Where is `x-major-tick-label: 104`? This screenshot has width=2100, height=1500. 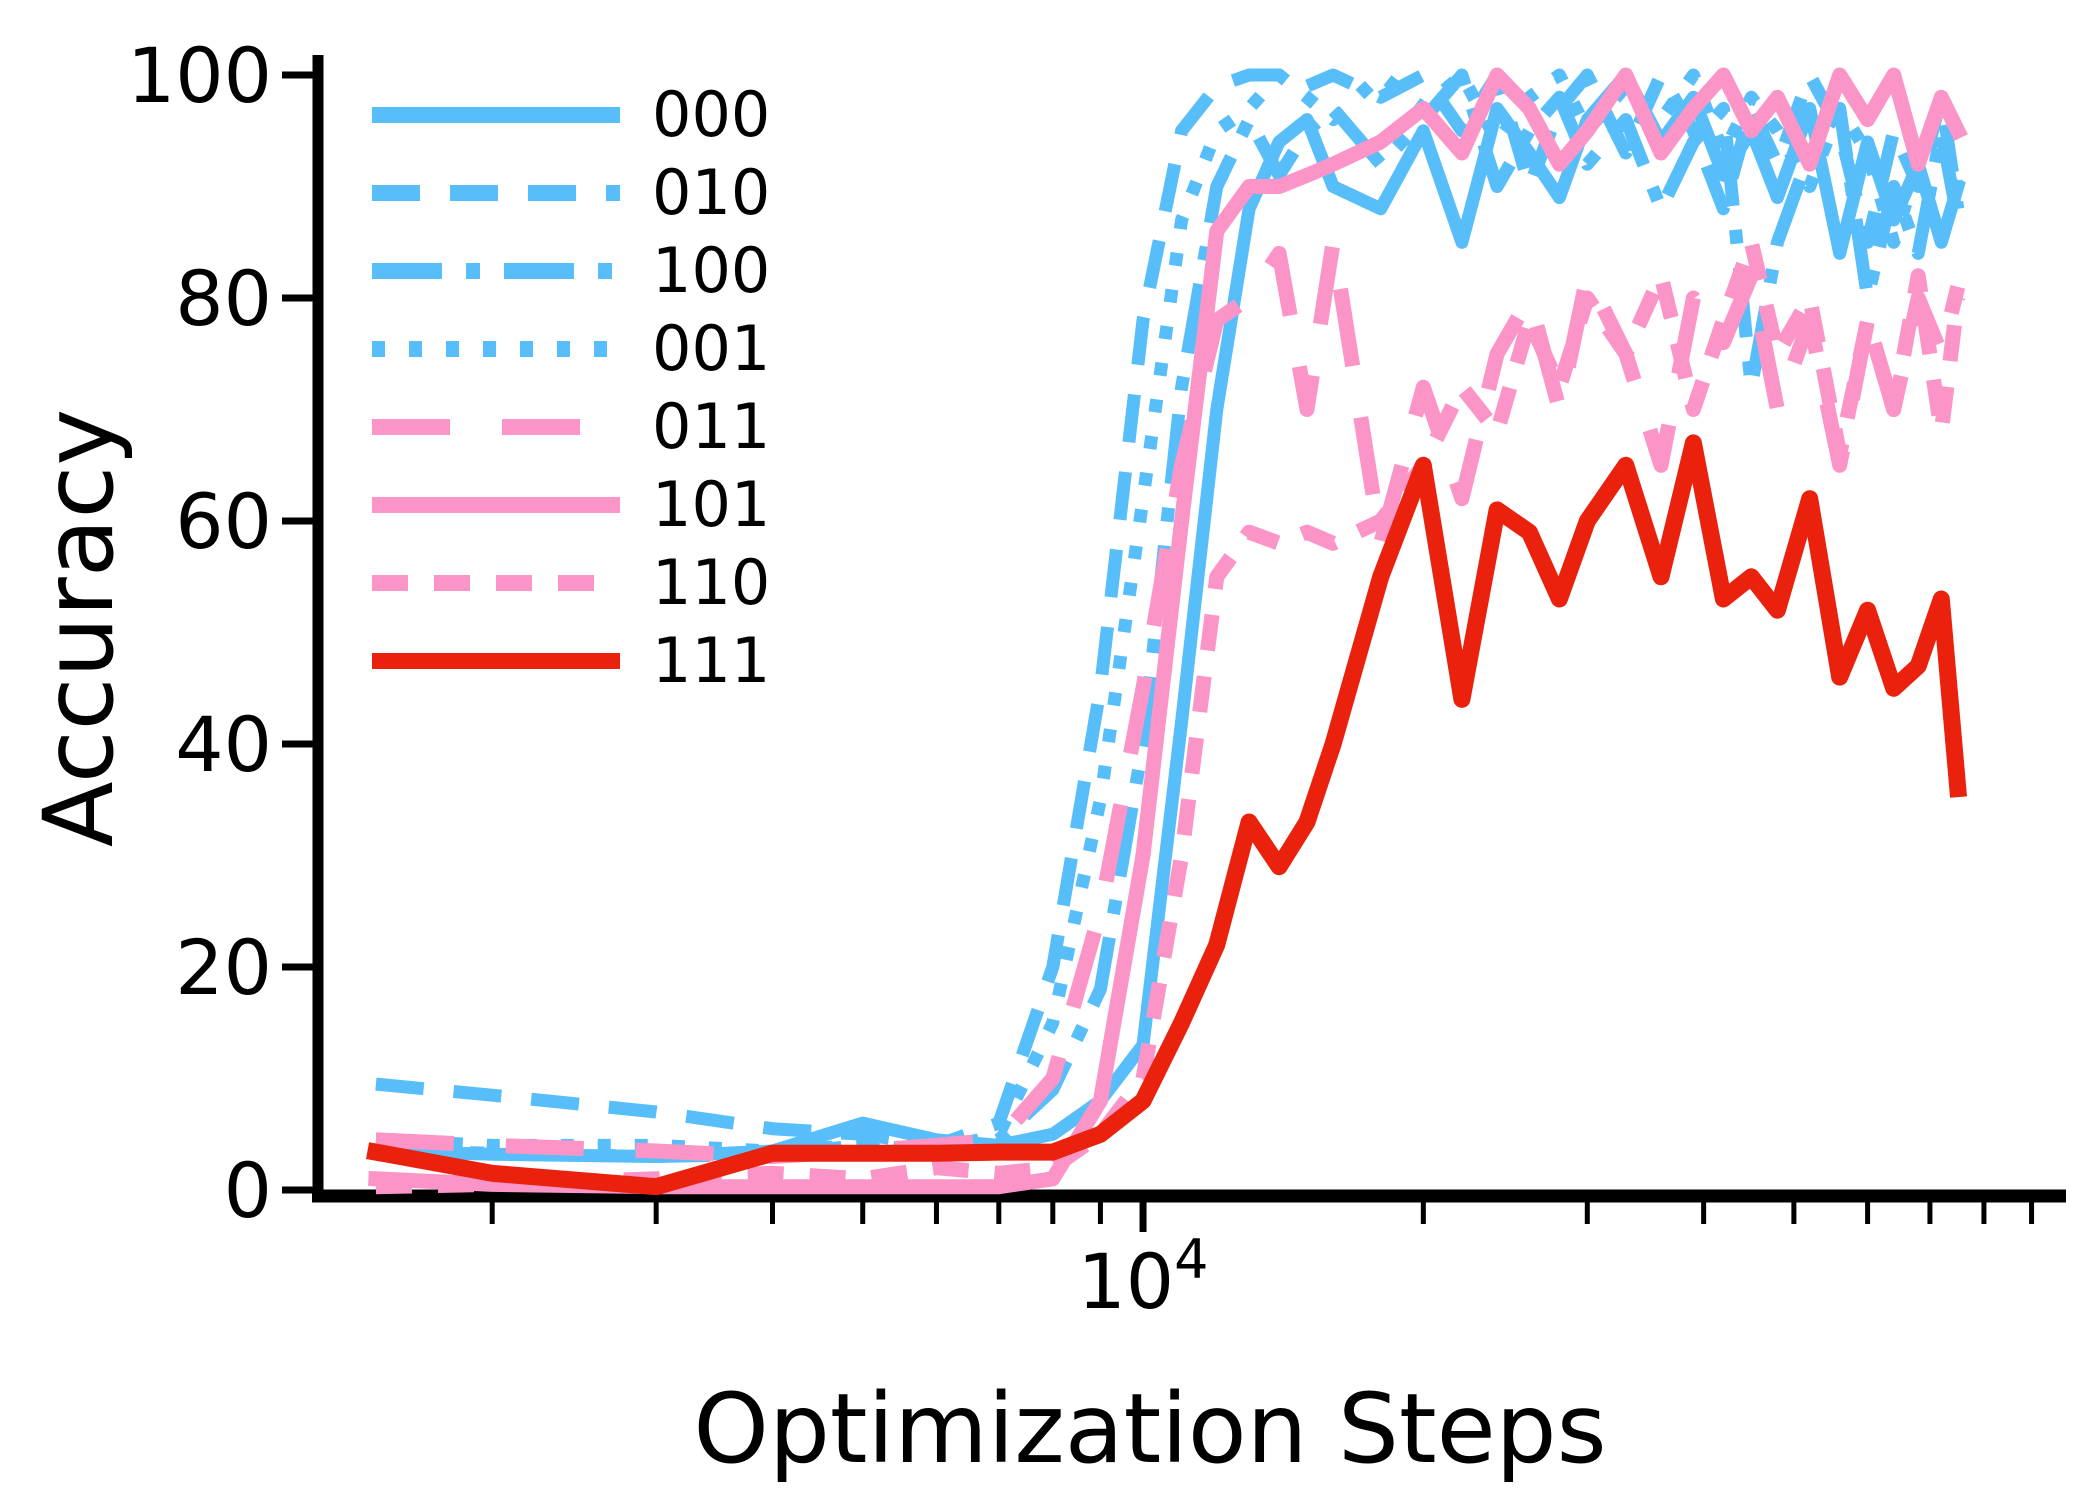
x-major-tick-label: 104 is located at coordinates (1142, 1277).